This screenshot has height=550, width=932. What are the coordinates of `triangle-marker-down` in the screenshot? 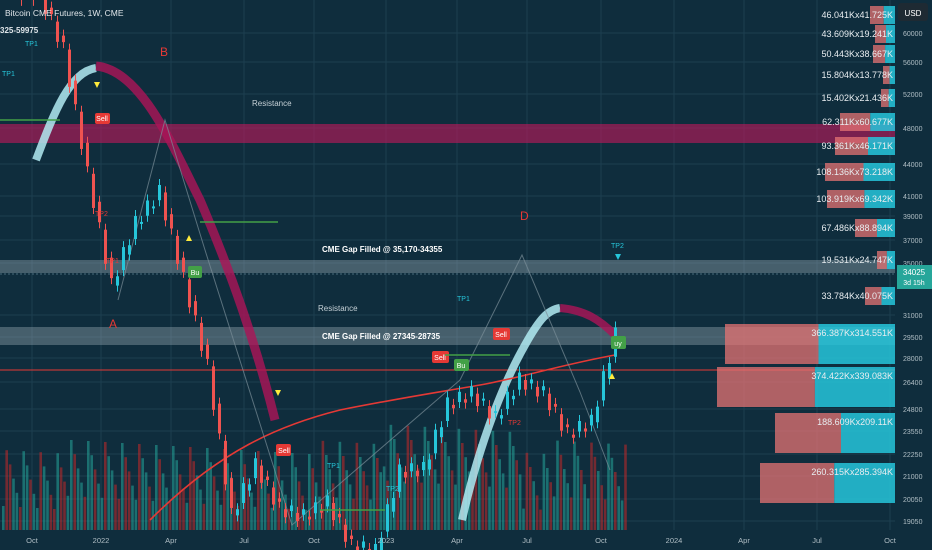 It's located at (618, 257).